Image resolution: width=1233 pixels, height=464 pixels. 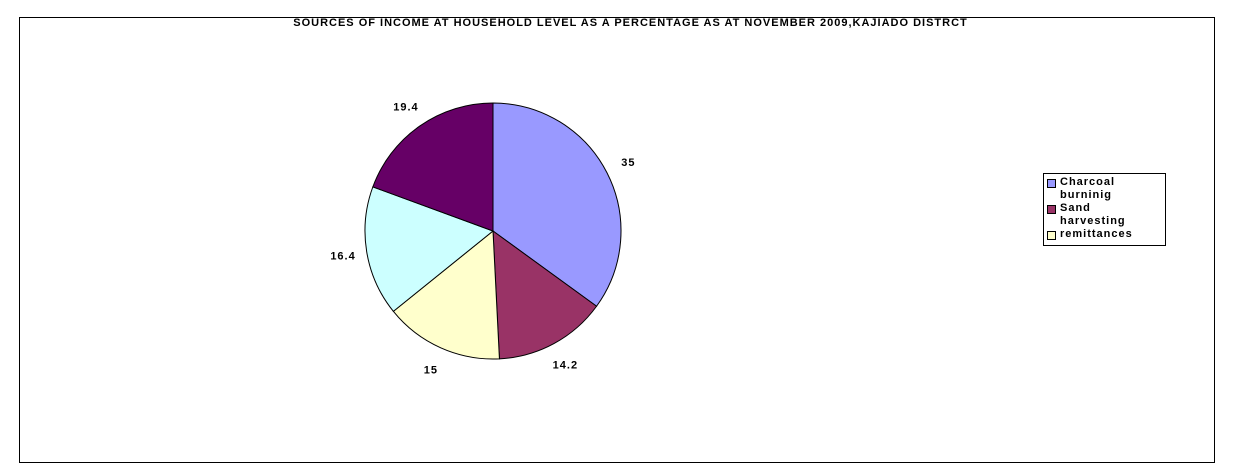 I want to click on data-label-slice-4: 16.4, so click(x=342, y=257).